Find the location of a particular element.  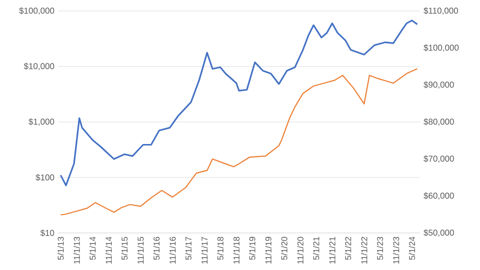

y-tick-label: $100 is located at coordinates (45, 177).